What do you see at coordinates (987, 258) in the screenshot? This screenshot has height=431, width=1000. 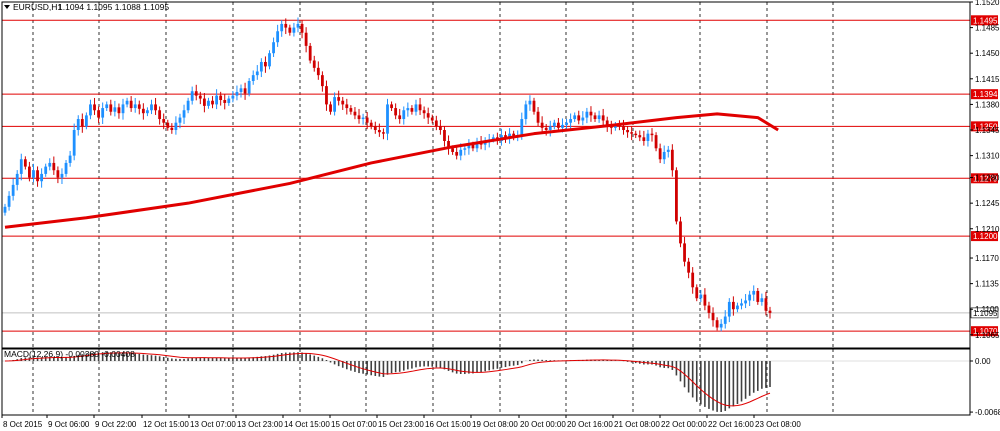 I see `price-axis-label: 1.1170` at bounding box center [987, 258].